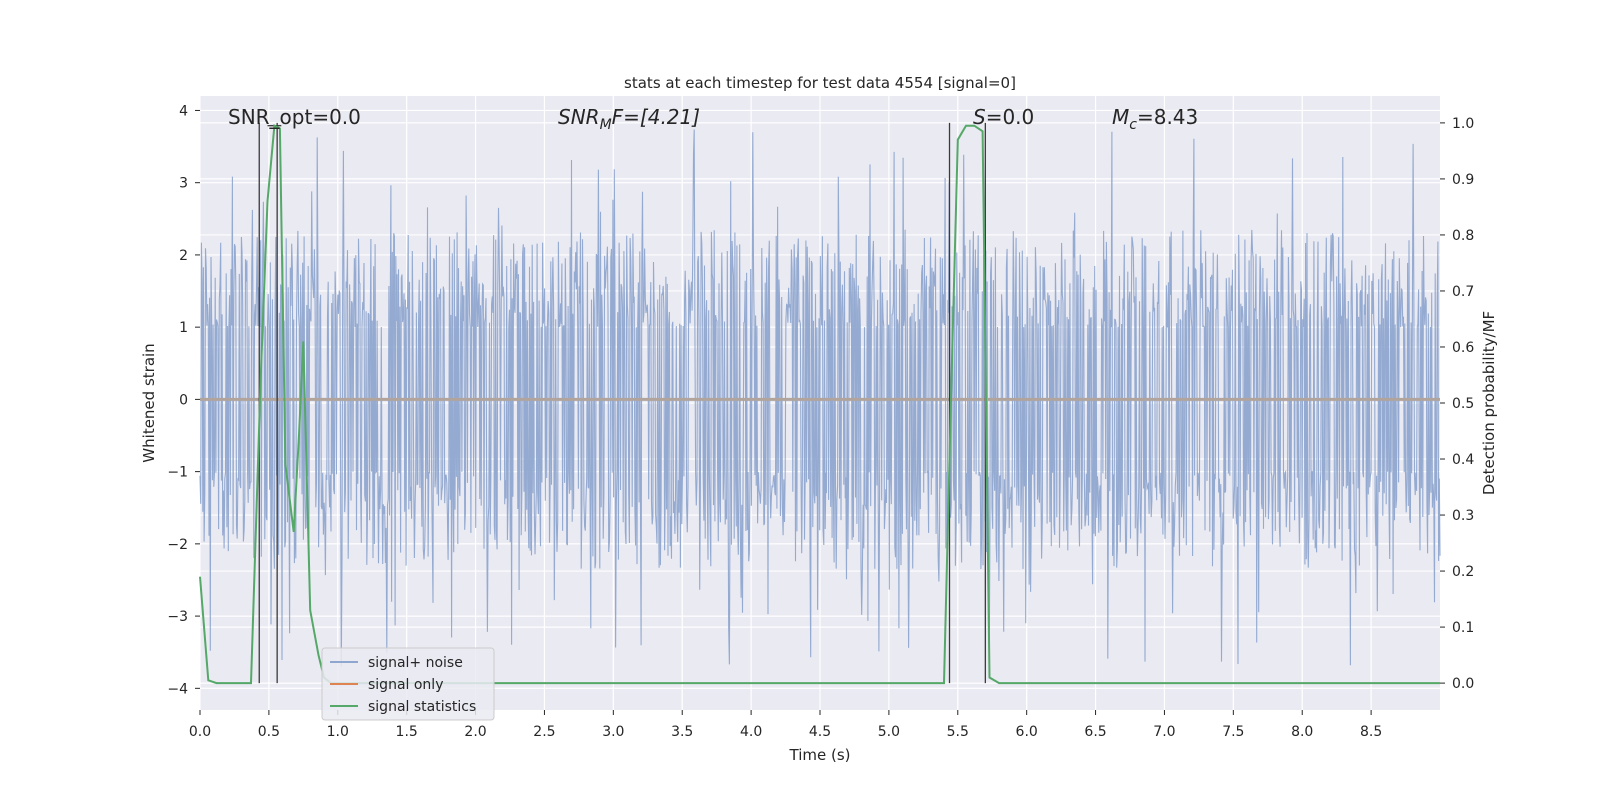 Image resolution: width=1600 pixels, height=800 pixels. What do you see at coordinates (407, 732) in the screenshot?
I see `x-tick-label: 1.5` at bounding box center [407, 732].